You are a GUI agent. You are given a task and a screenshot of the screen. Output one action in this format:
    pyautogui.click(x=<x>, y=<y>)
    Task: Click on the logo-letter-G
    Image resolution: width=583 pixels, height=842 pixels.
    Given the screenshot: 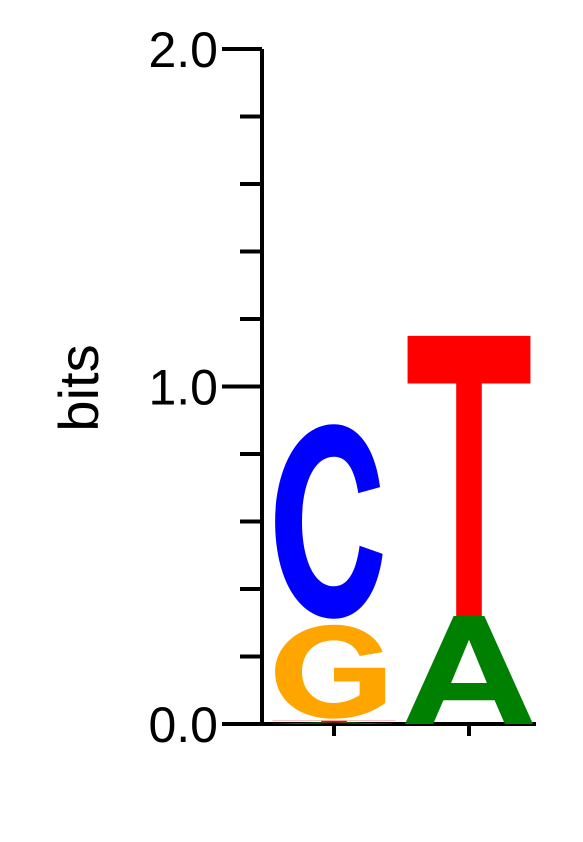 What is the action you would take?
    pyautogui.click(x=330, y=671)
    